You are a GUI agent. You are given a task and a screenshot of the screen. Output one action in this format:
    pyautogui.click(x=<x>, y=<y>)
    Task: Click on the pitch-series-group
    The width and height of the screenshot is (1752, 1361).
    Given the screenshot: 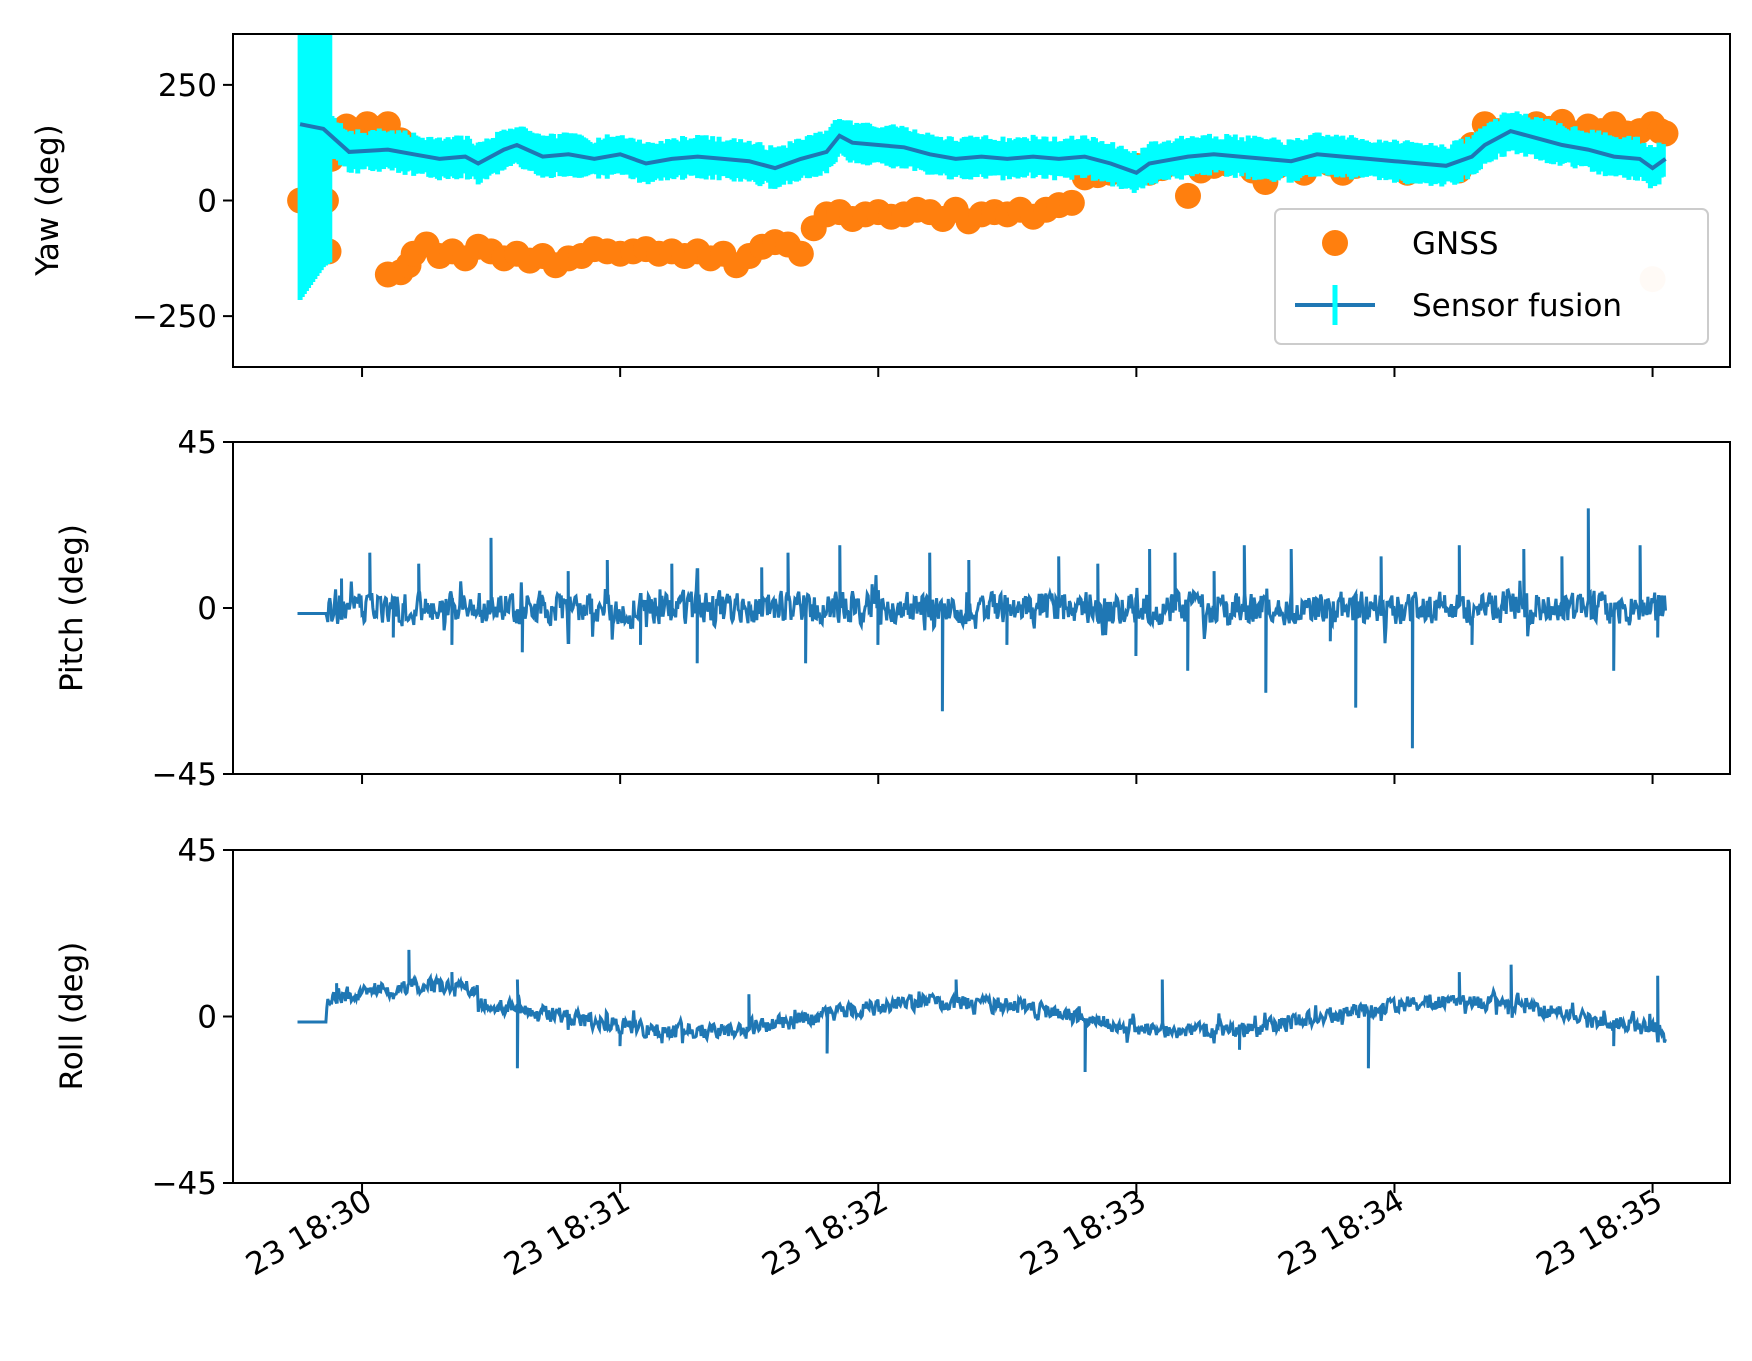 What is the action you would take?
    pyautogui.click(x=982, y=628)
    